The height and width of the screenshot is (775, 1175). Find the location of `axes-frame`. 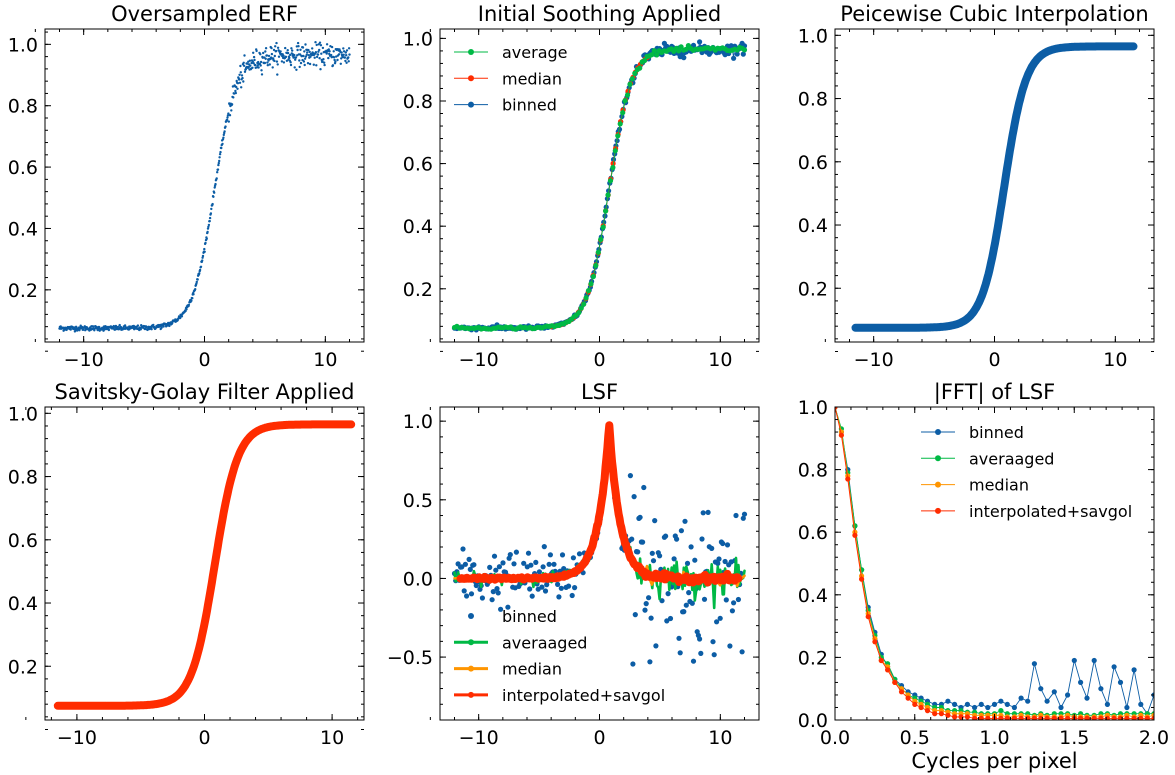

axes-frame is located at coordinates (599, 185).